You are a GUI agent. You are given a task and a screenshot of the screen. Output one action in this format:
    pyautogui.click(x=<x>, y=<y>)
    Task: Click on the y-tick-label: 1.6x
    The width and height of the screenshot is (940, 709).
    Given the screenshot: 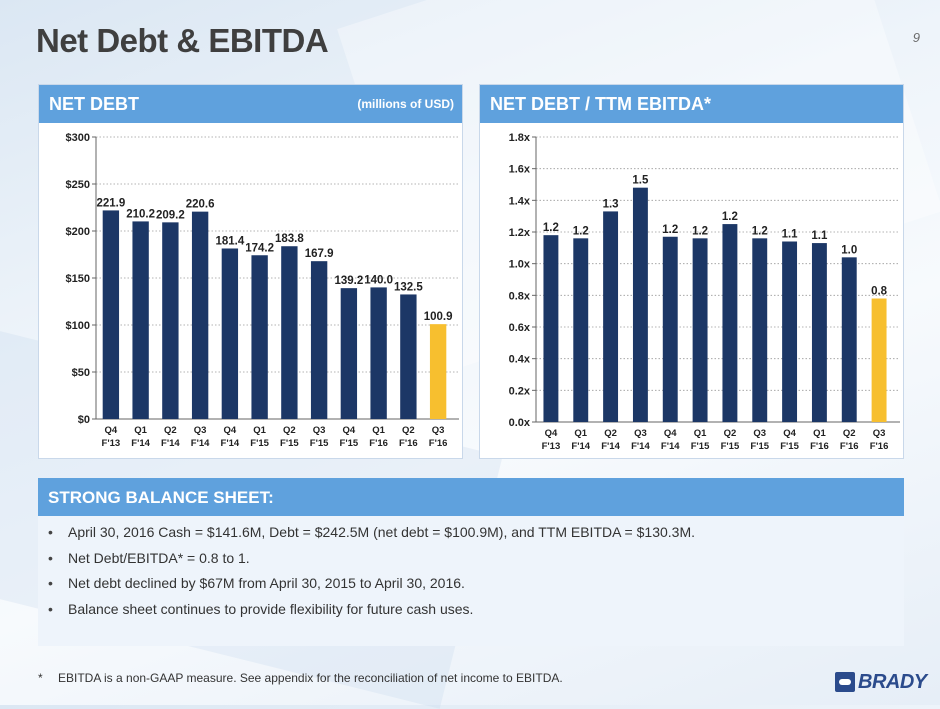 What is the action you would take?
    pyautogui.click(x=520, y=170)
    